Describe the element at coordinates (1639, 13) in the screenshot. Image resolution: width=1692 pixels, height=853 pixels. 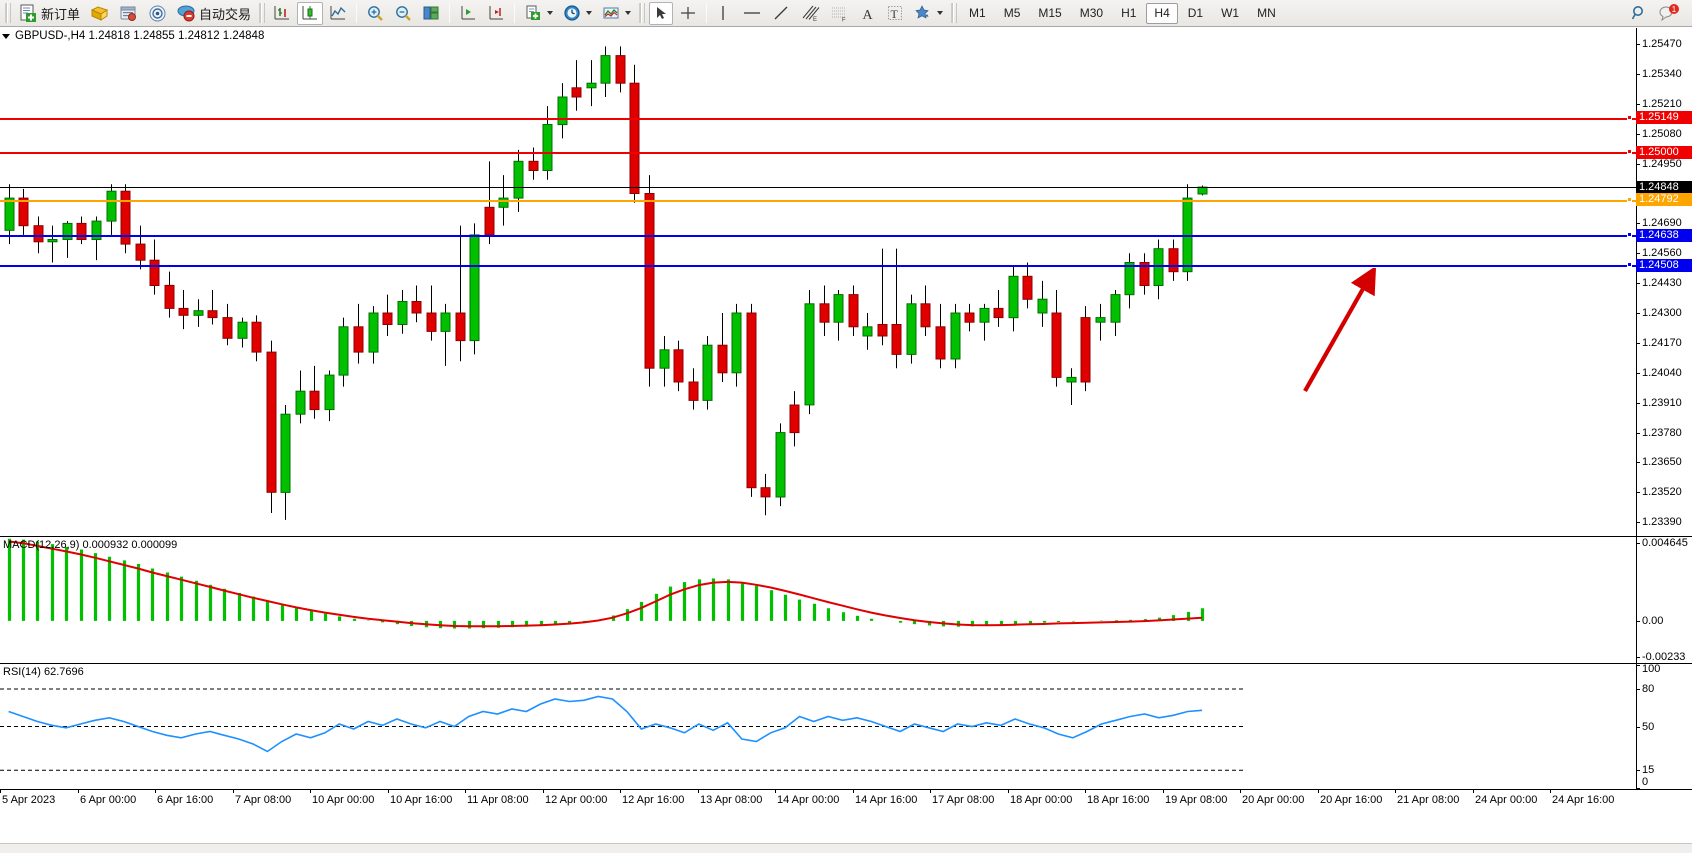
I see `search-button` at that location.